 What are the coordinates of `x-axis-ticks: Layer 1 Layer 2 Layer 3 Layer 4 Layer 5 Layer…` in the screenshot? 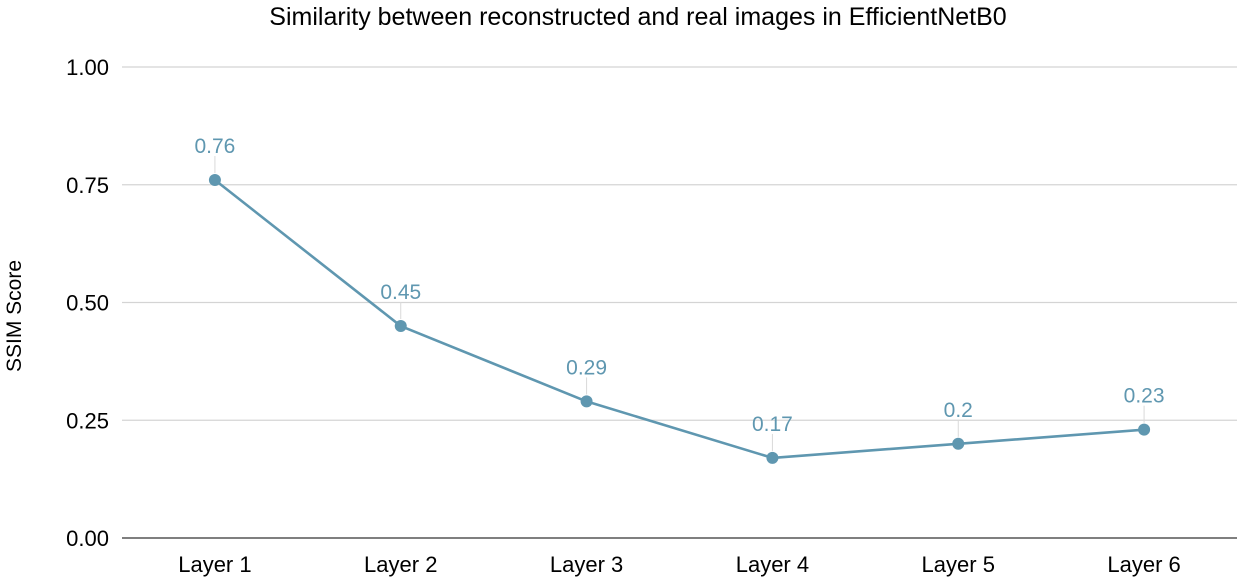 It's located at (679, 564).